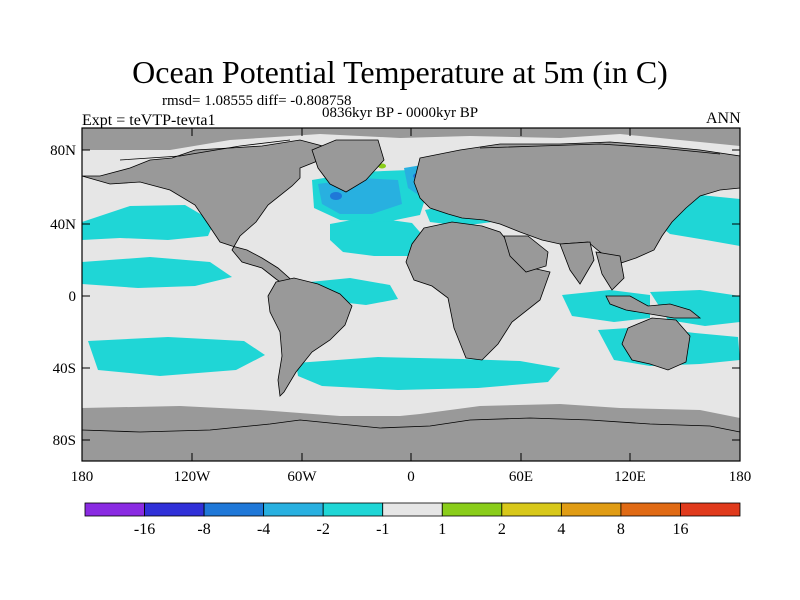  Describe the element at coordinates (205, 150) in the screenshot. I see `coast-arctic` at that location.